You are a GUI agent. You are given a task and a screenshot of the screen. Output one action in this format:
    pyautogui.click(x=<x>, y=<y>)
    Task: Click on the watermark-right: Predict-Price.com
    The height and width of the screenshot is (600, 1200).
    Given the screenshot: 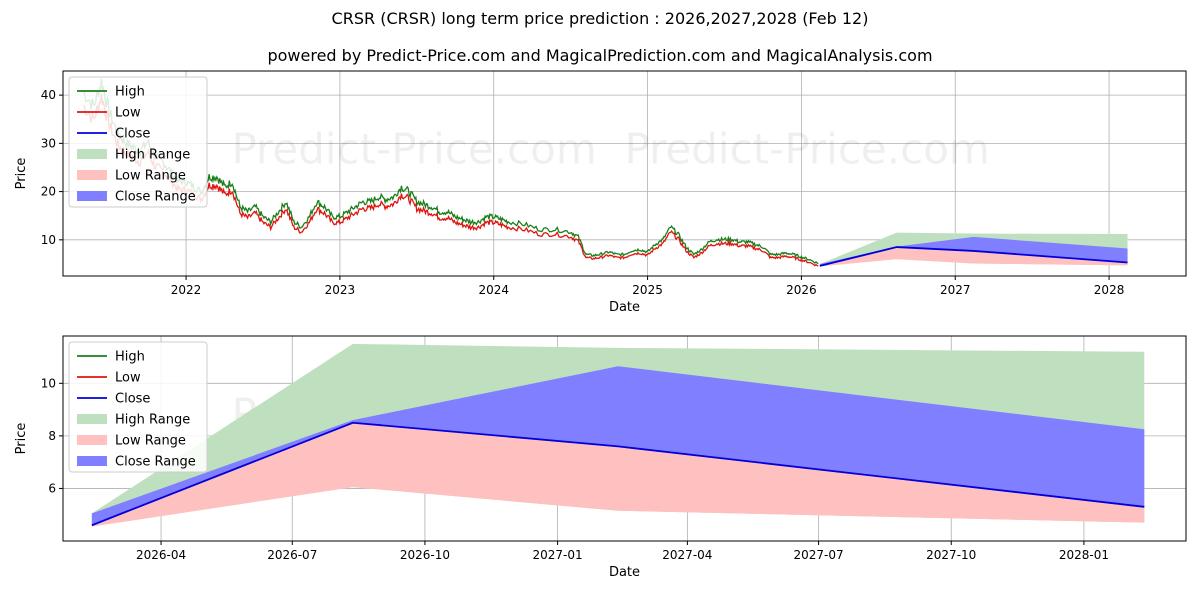 What is the action you would take?
    pyautogui.click(x=807, y=148)
    